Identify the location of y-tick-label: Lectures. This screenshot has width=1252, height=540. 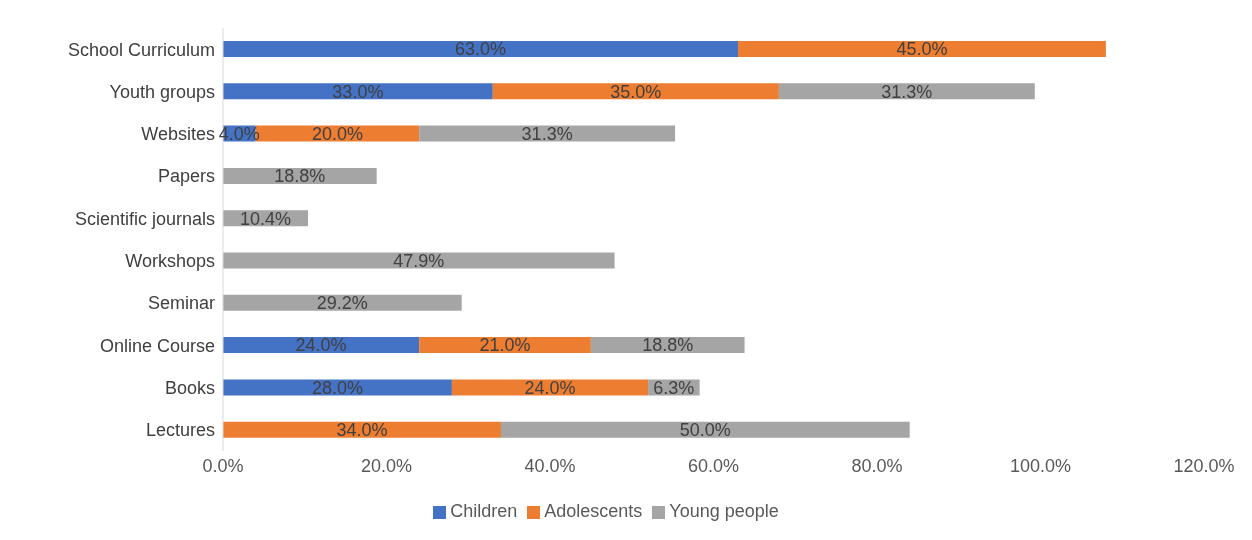
(180, 430).